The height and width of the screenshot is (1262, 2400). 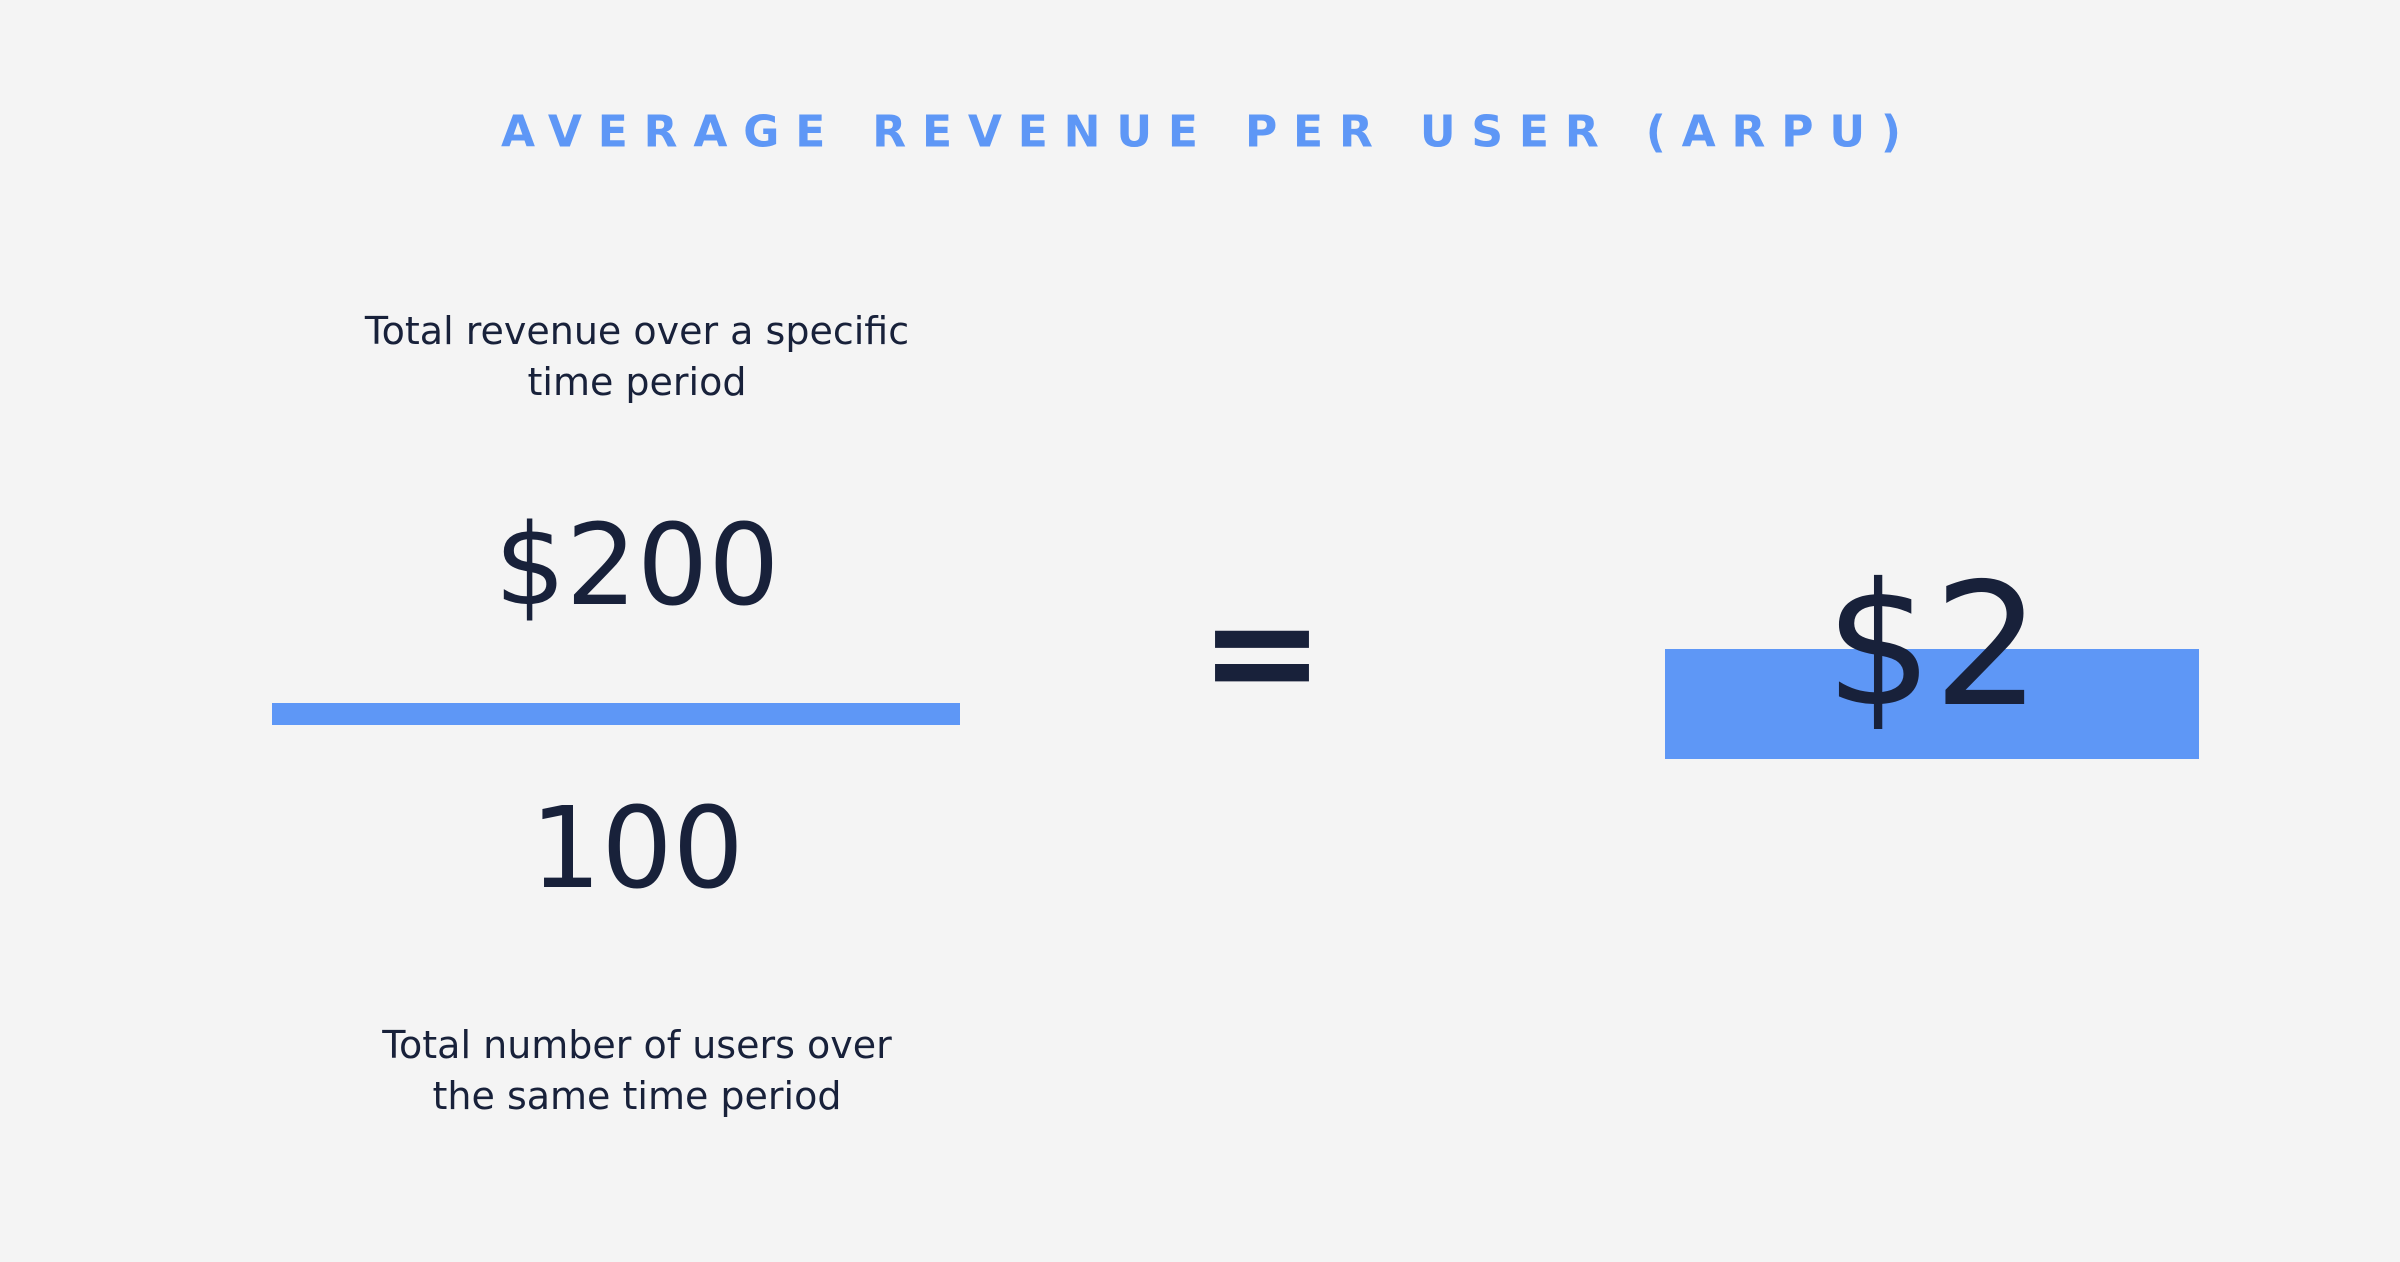 What do you see at coordinates (616, 714) in the screenshot?
I see `fraction-bar` at bounding box center [616, 714].